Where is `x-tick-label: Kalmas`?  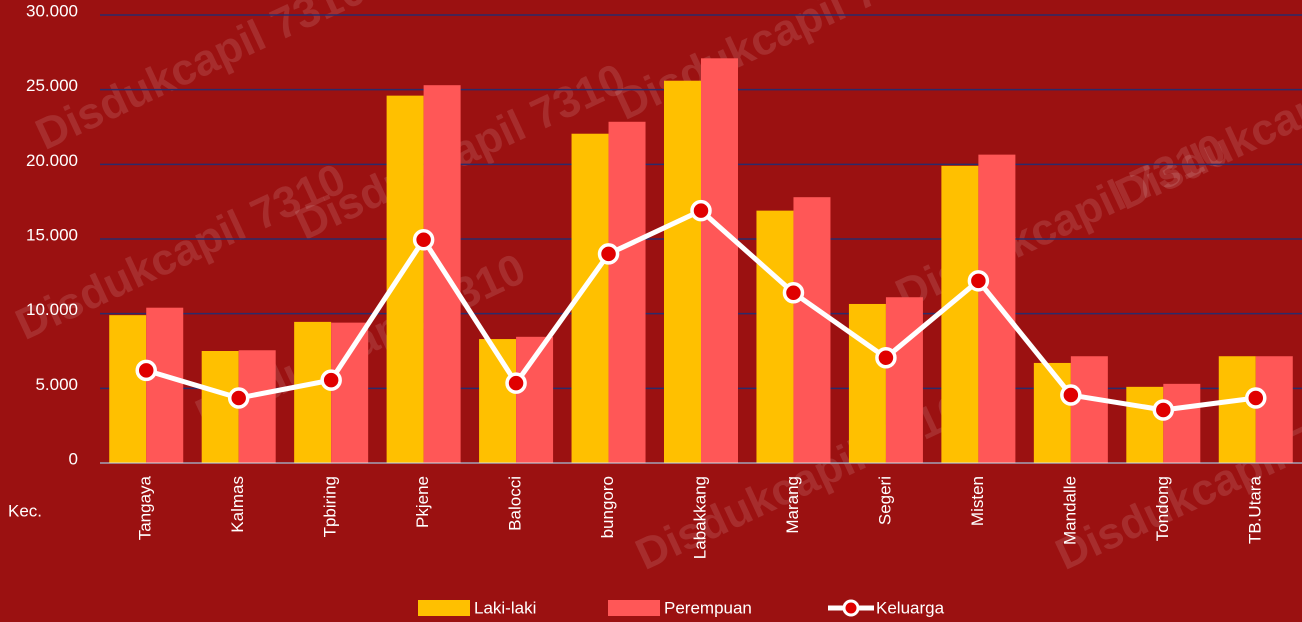
x-tick-label: Kalmas is located at coordinates (237, 504).